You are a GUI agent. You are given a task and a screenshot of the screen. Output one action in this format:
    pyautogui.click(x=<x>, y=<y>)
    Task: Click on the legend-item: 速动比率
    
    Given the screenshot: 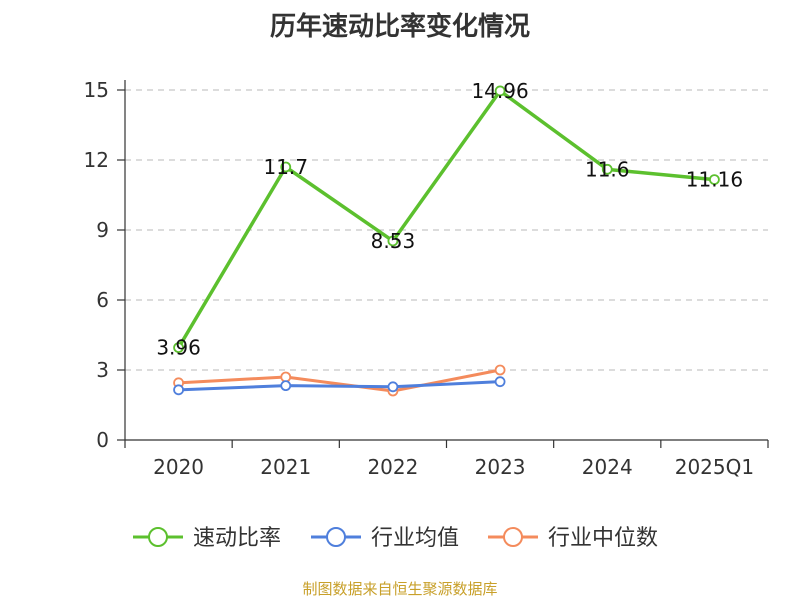 What is the action you would take?
    pyautogui.click(x=207, y=538)
    